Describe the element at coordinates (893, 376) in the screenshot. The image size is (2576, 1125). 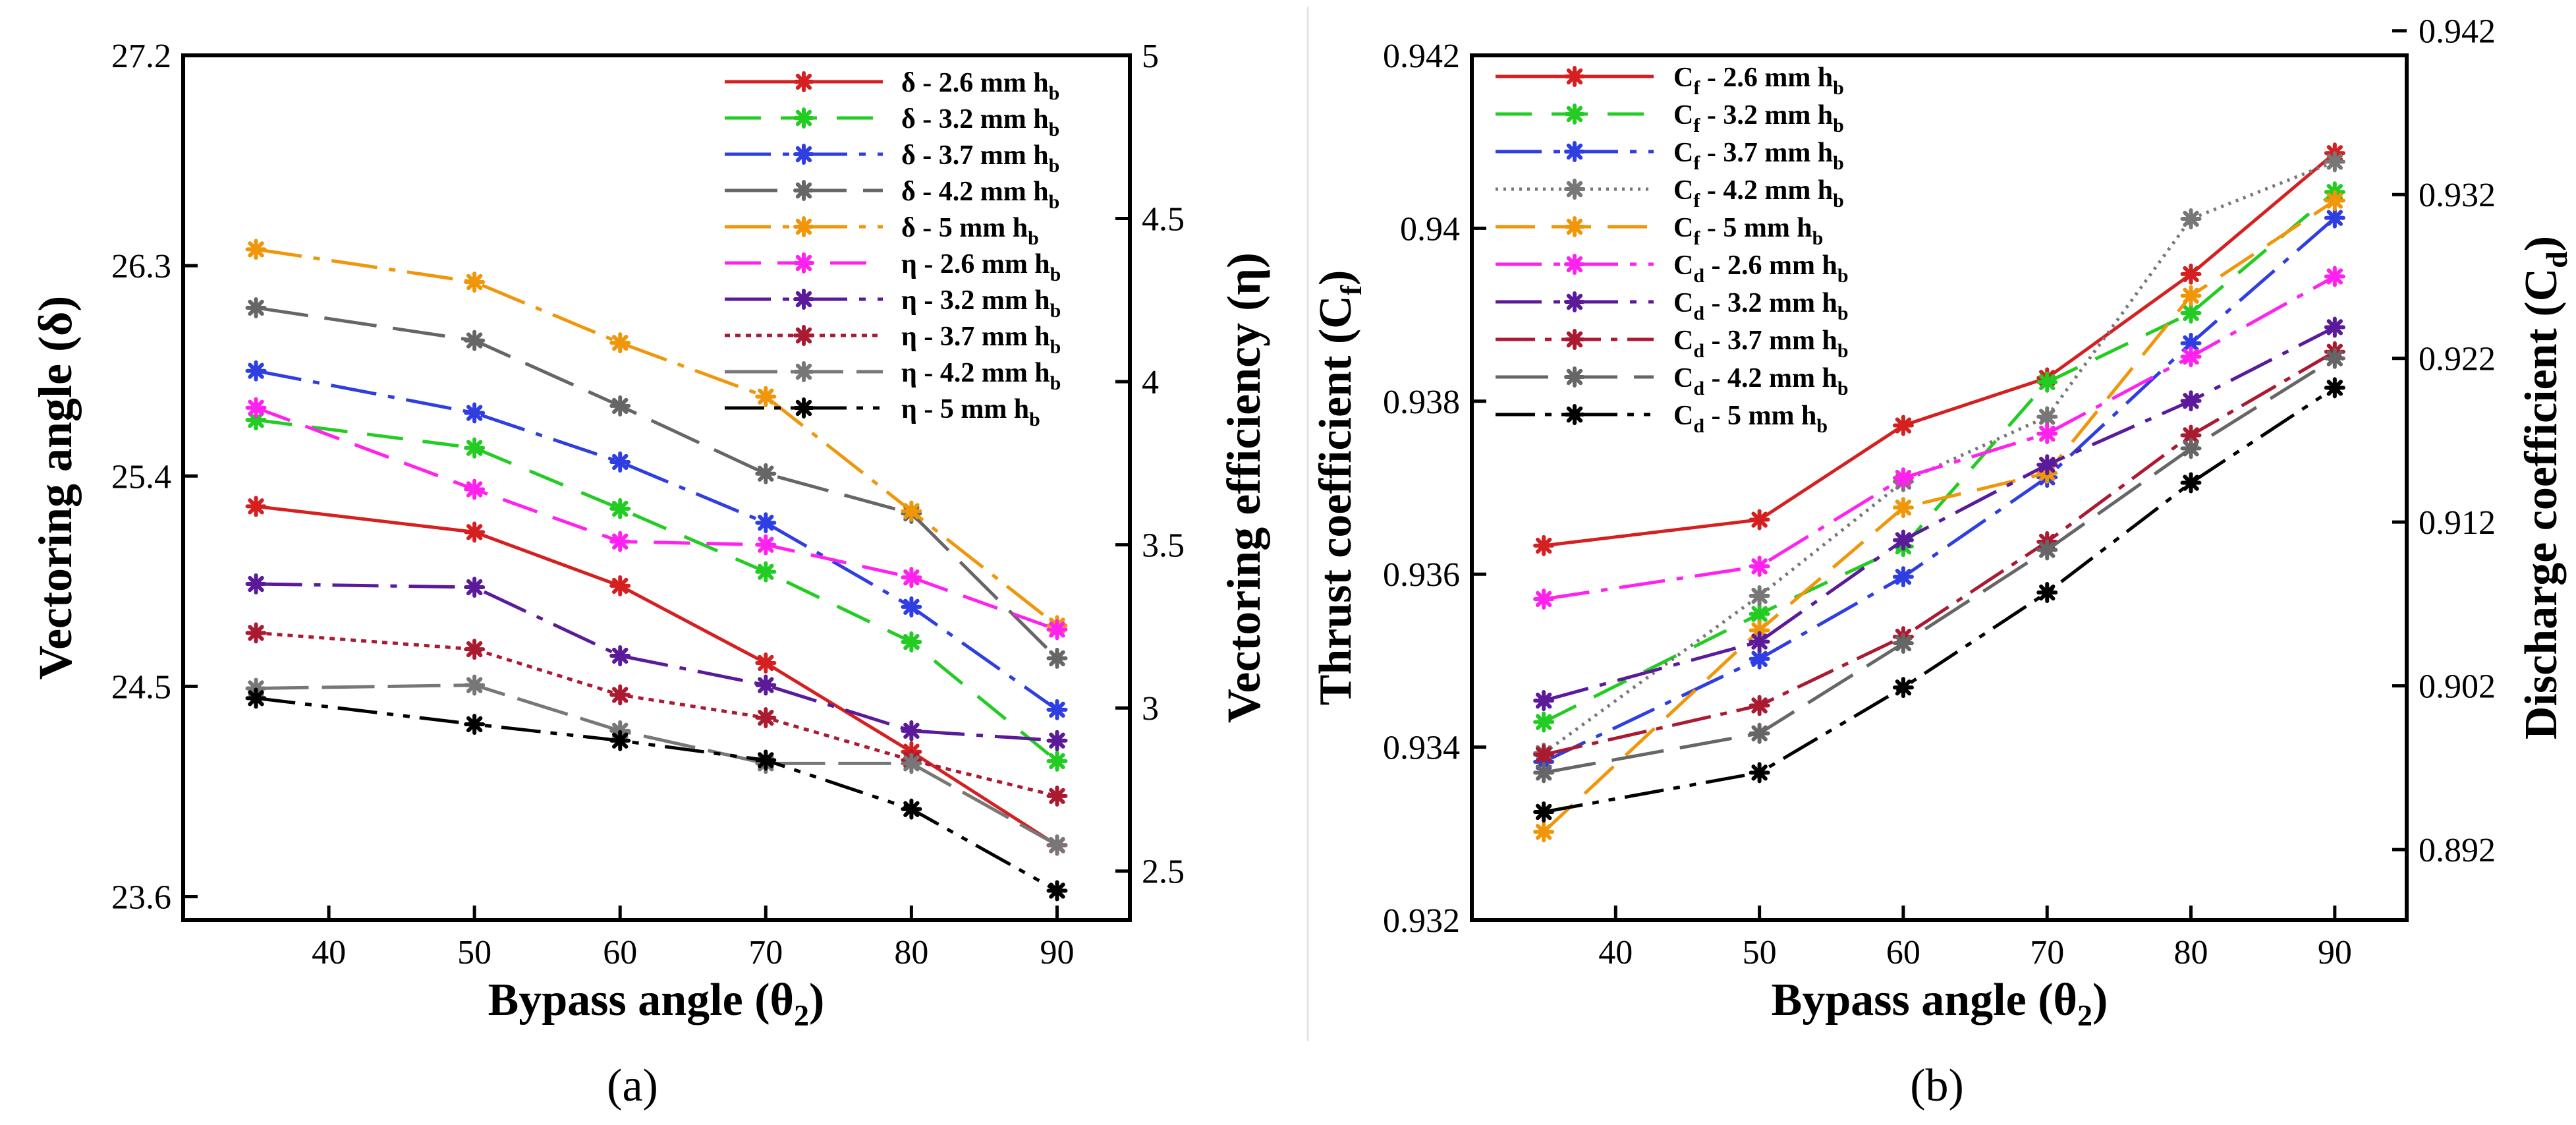
I see `legend-entry: η - 4.2 mm hb` at that location.